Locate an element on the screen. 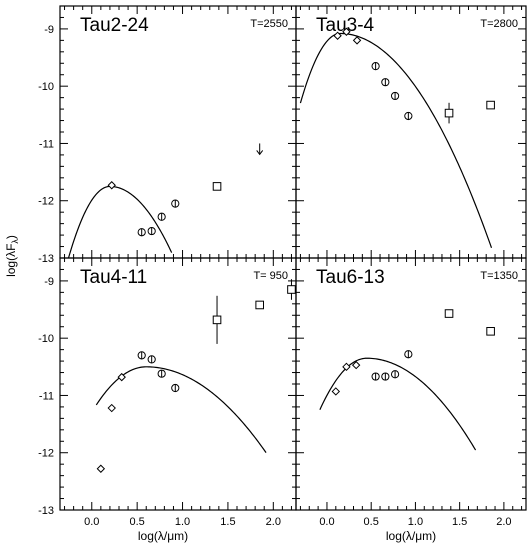 The height and width of the screenshot is (544, 529). temperature-label: T=2800 is located at coordinates (499, 24).